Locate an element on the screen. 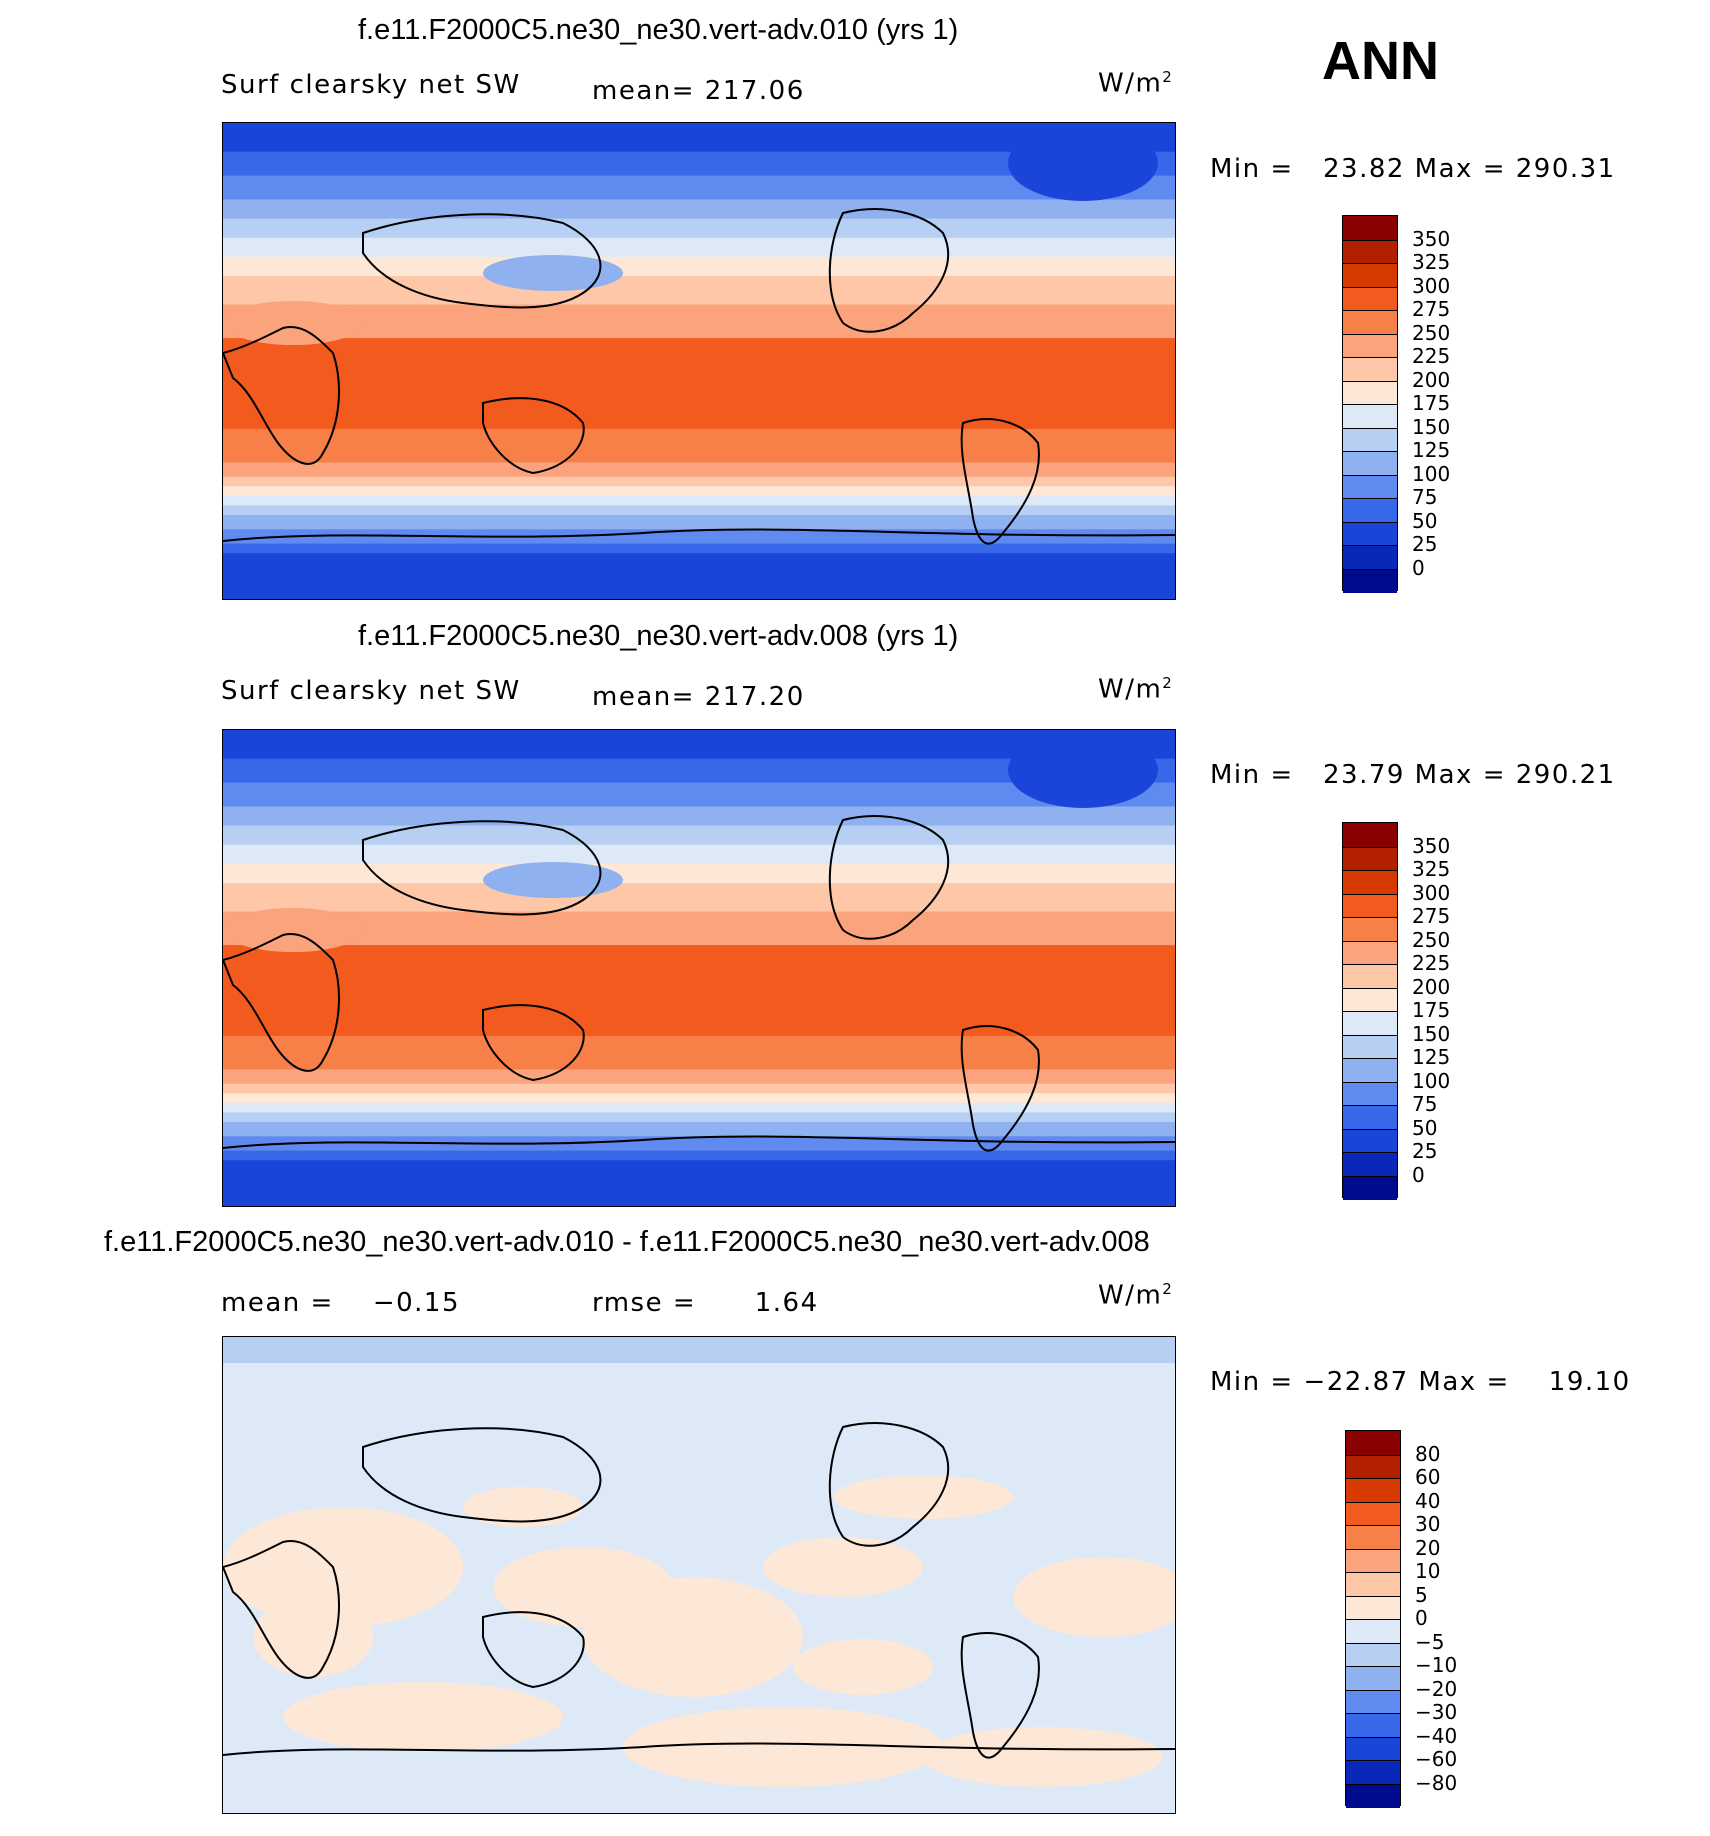 The image size is (1710, 1836). panel-2-mean-label: mean= 217.20 is located at coordinates (698, 697).